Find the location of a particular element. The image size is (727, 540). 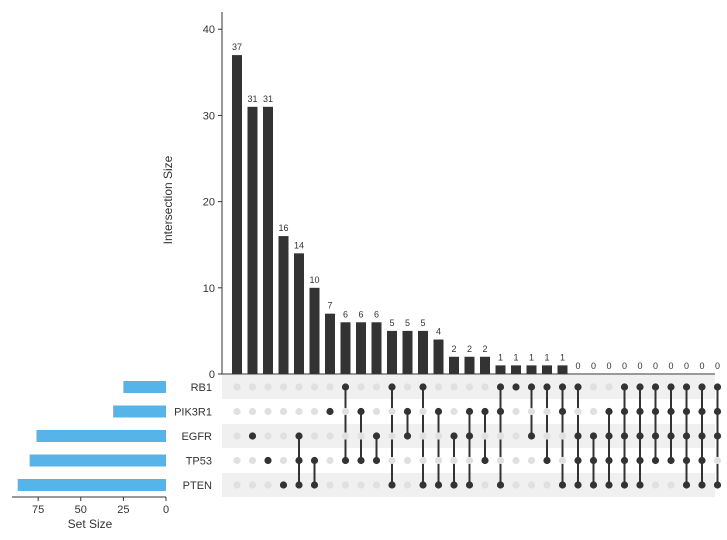

intersection-bar-label: 10 is located at coordinates (314, 280).